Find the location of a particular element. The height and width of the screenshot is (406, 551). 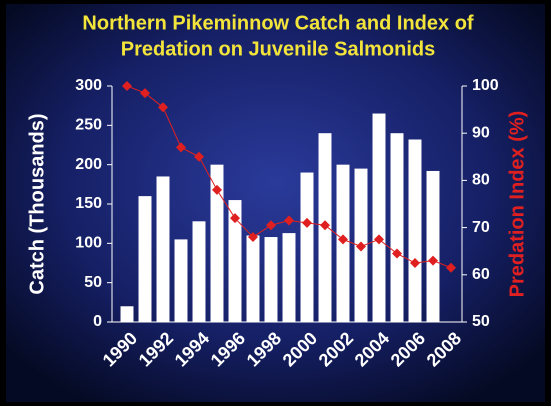

y-tick-label: 0 is located at coordinates (97, 321).